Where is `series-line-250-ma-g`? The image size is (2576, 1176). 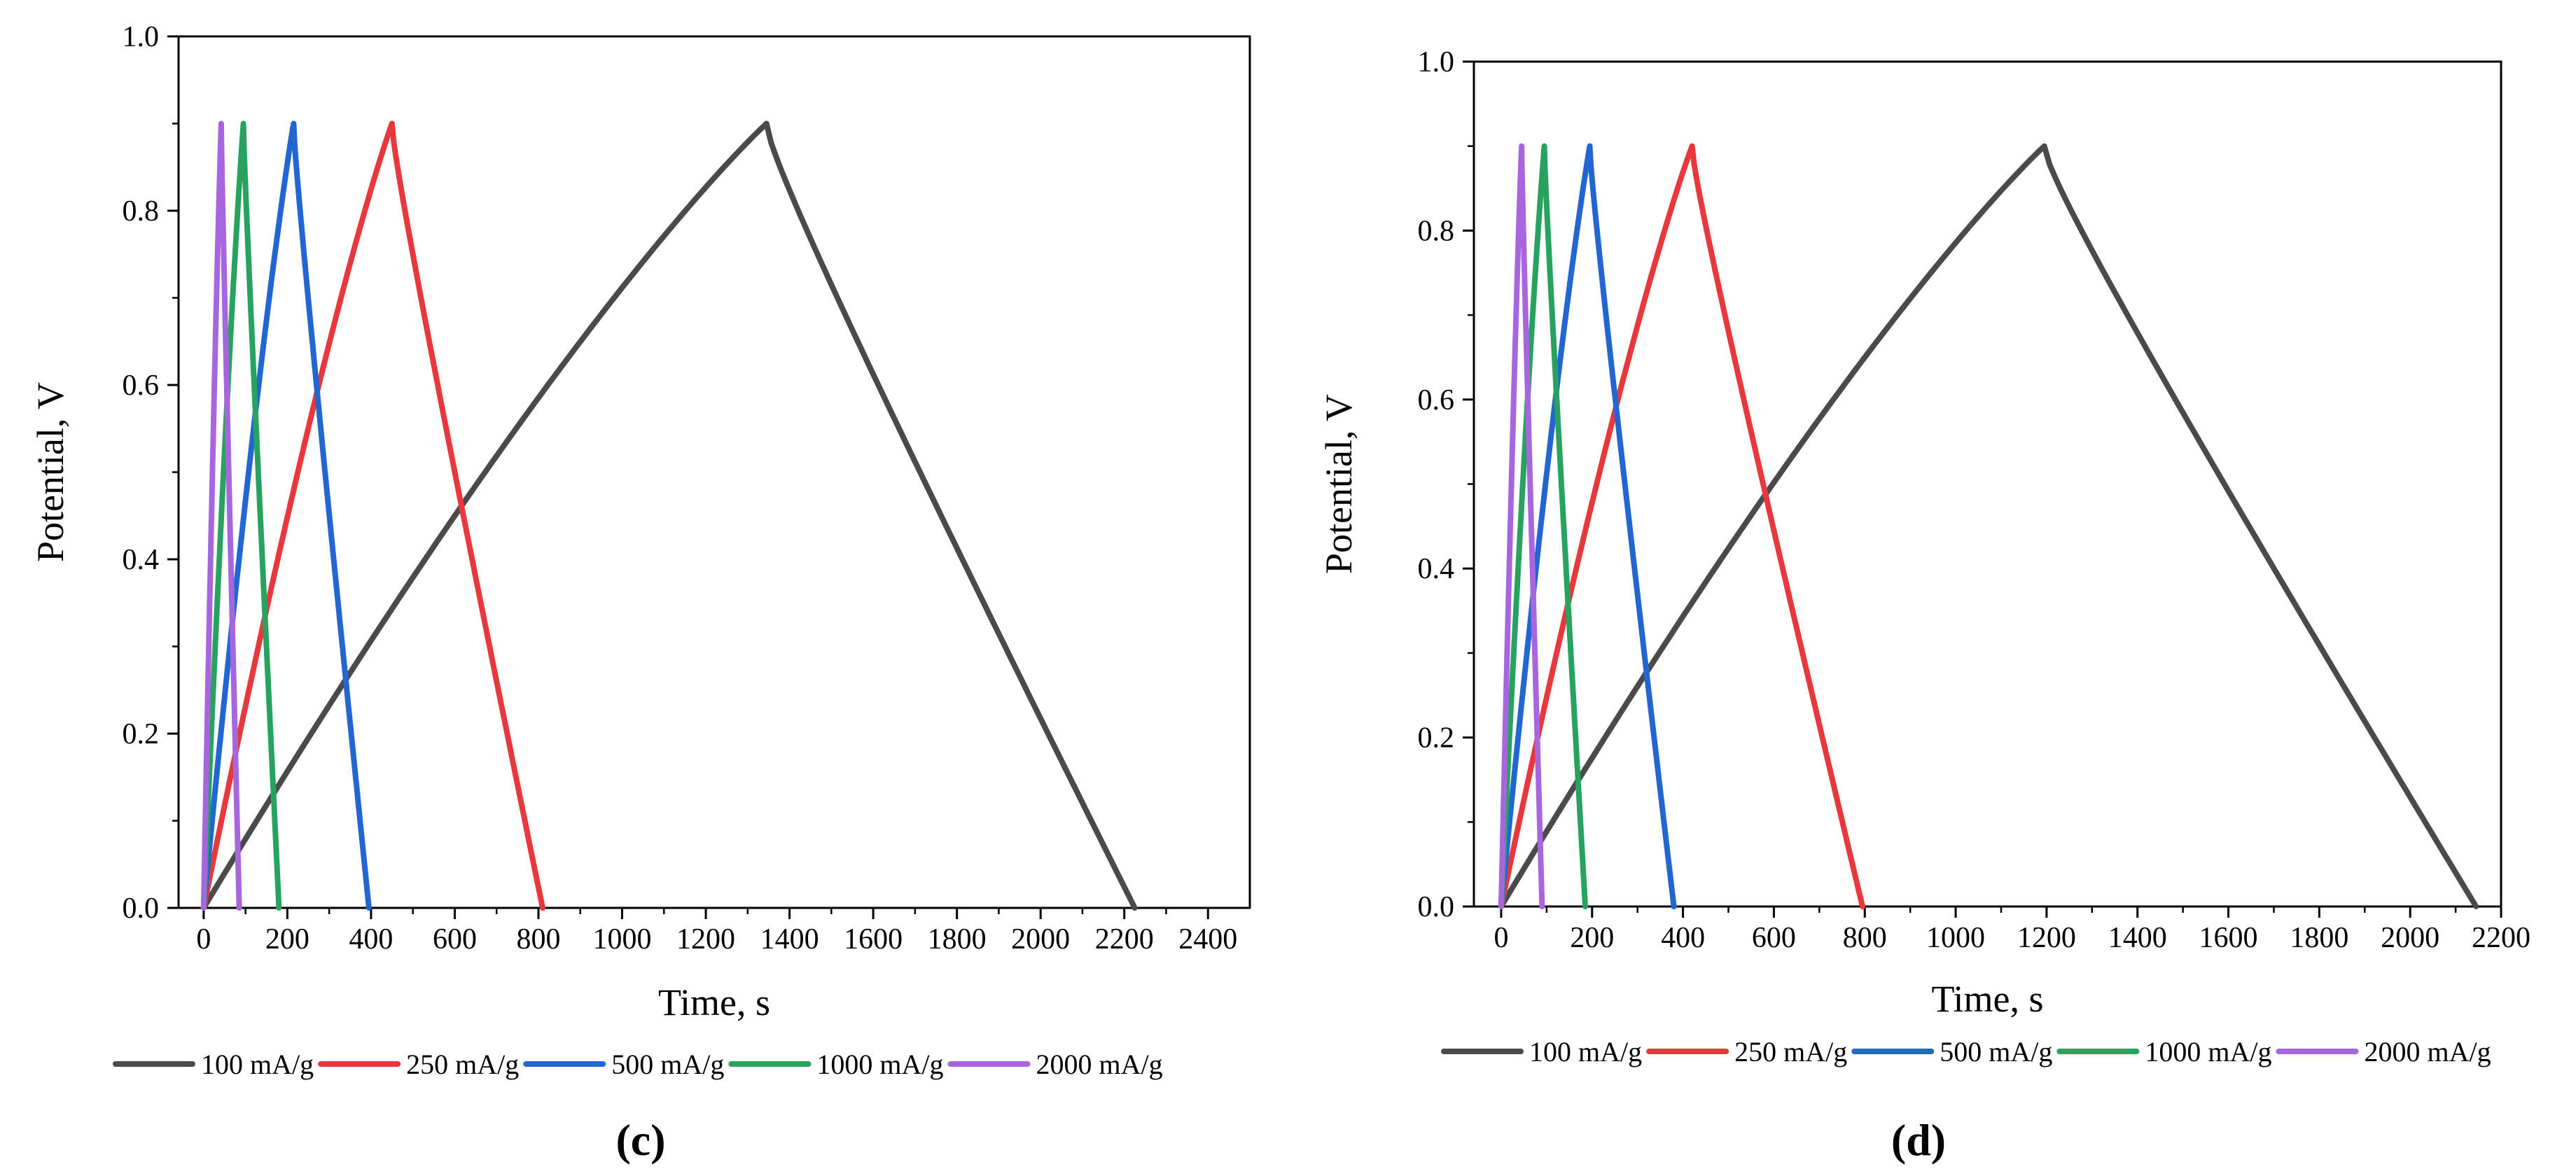 series-line-250-ma-g is located at coordinates (1681, 526).